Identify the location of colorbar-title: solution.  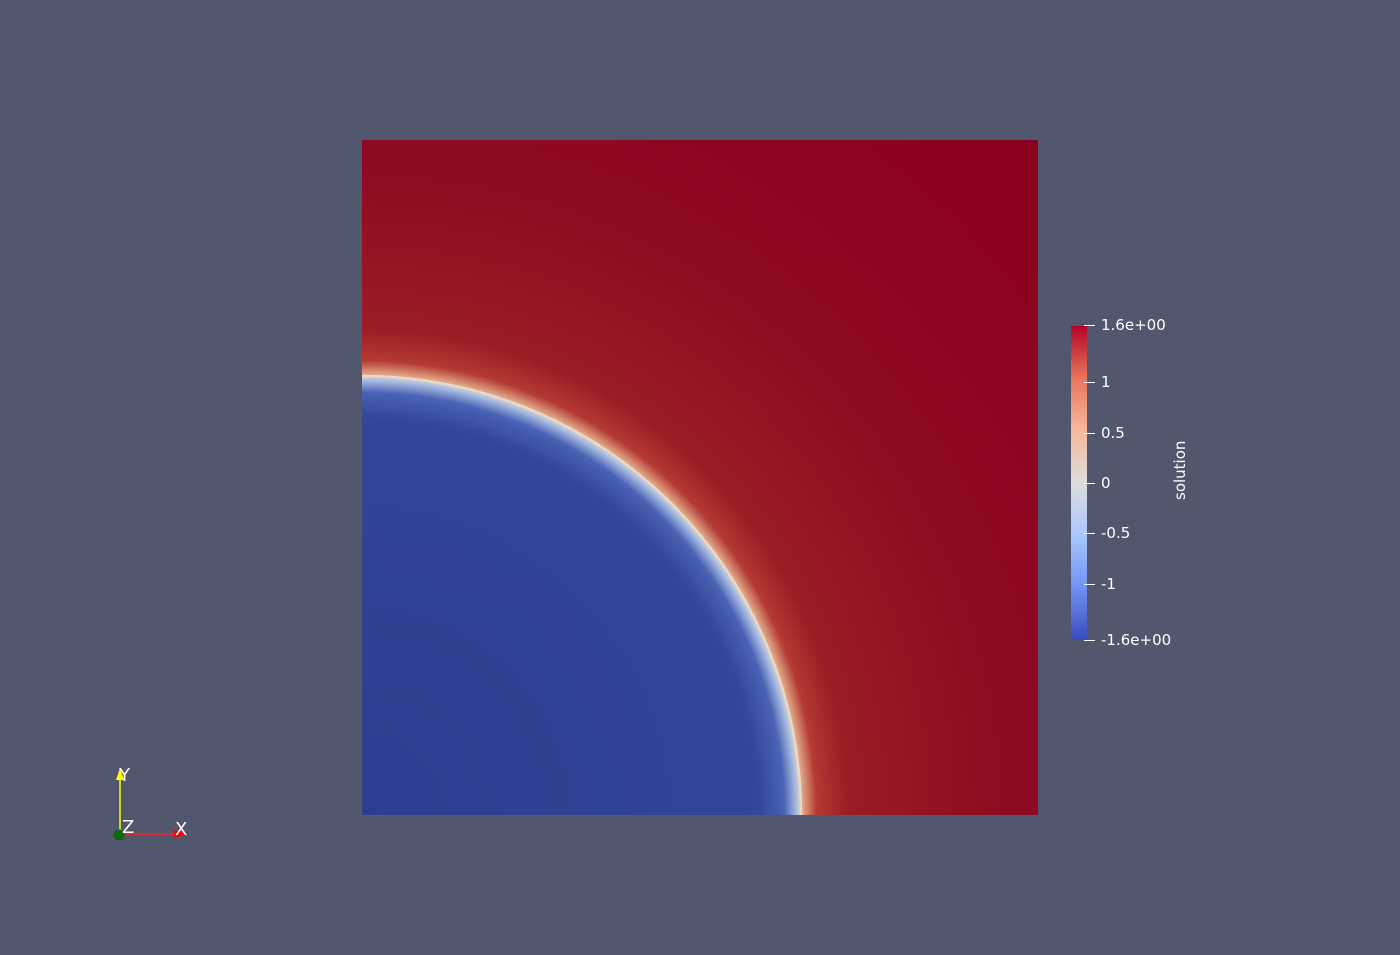
(1180, 470).